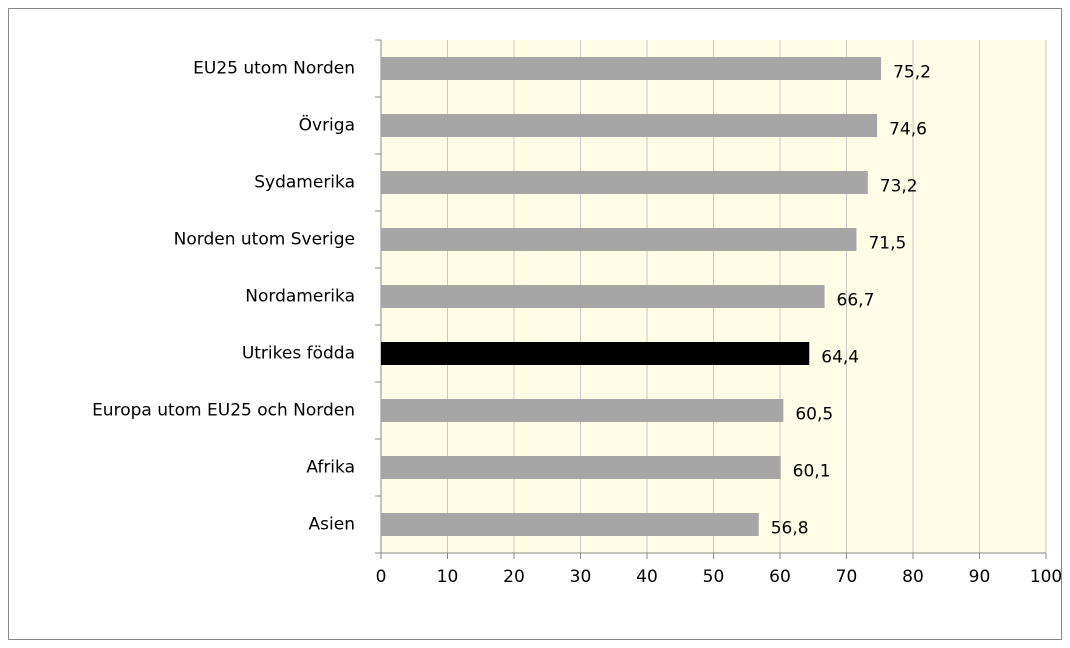 This screenshot has width=1070, height=648. I want to click on x-tick-label: 80, so click(913, 577).